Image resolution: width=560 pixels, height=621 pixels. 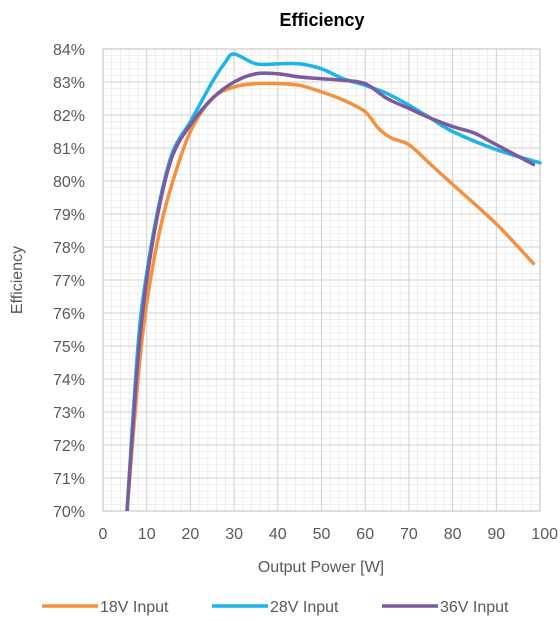 I want to click on x-axis-title: Output Power [W], so click(x=321, y=567).